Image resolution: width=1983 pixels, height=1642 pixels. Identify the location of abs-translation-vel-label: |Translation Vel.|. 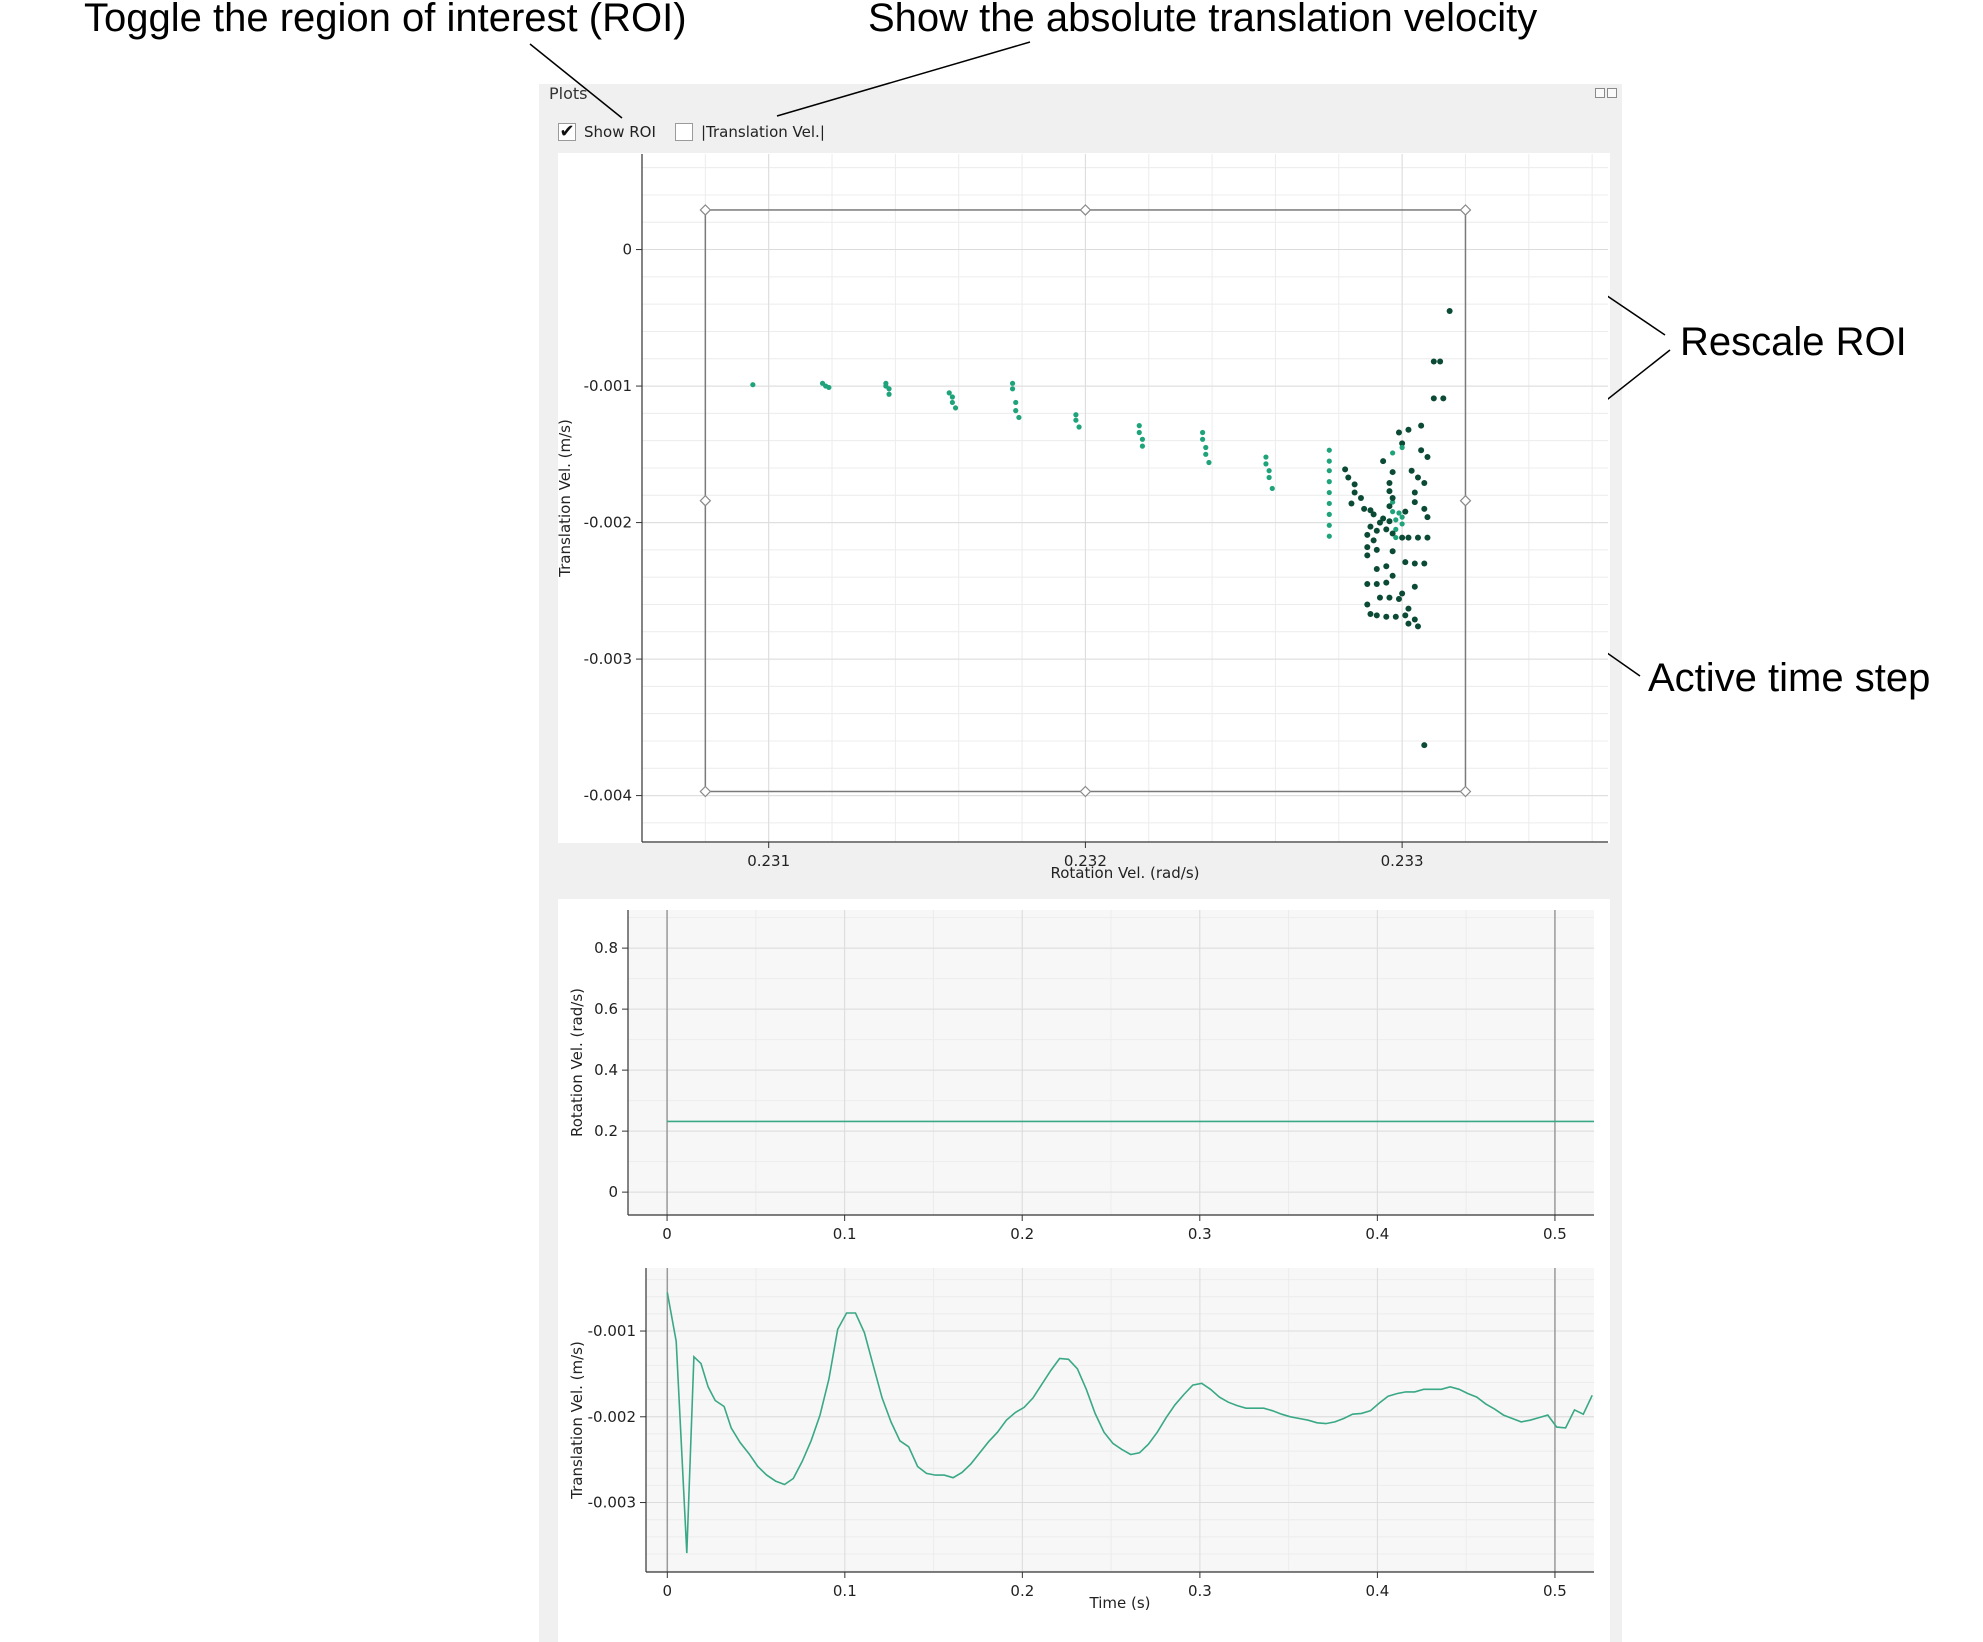
(763, 132).